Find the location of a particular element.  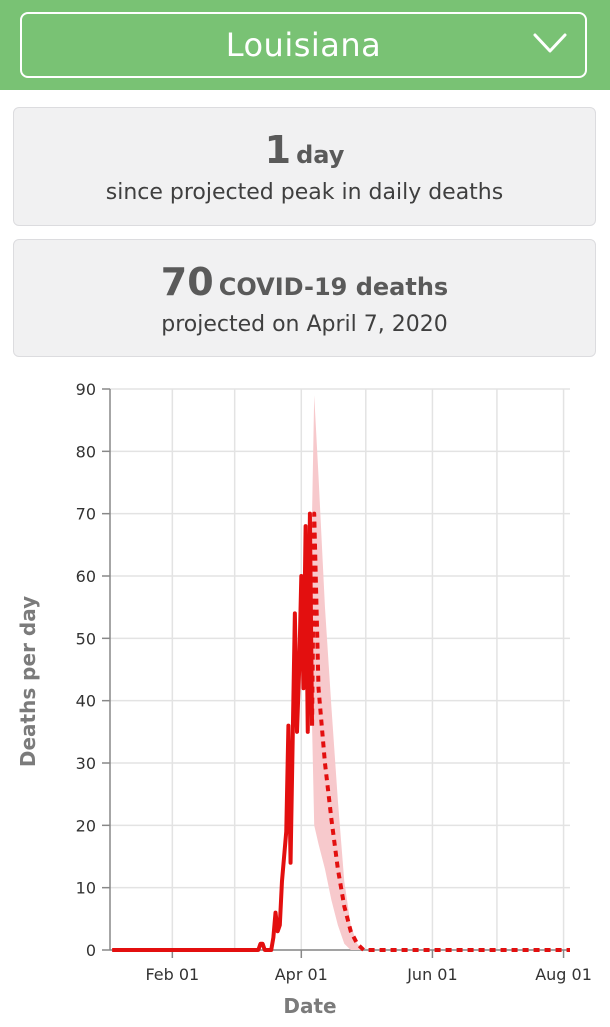

x-axis-label: Date is located at coordinates (309, 1006).